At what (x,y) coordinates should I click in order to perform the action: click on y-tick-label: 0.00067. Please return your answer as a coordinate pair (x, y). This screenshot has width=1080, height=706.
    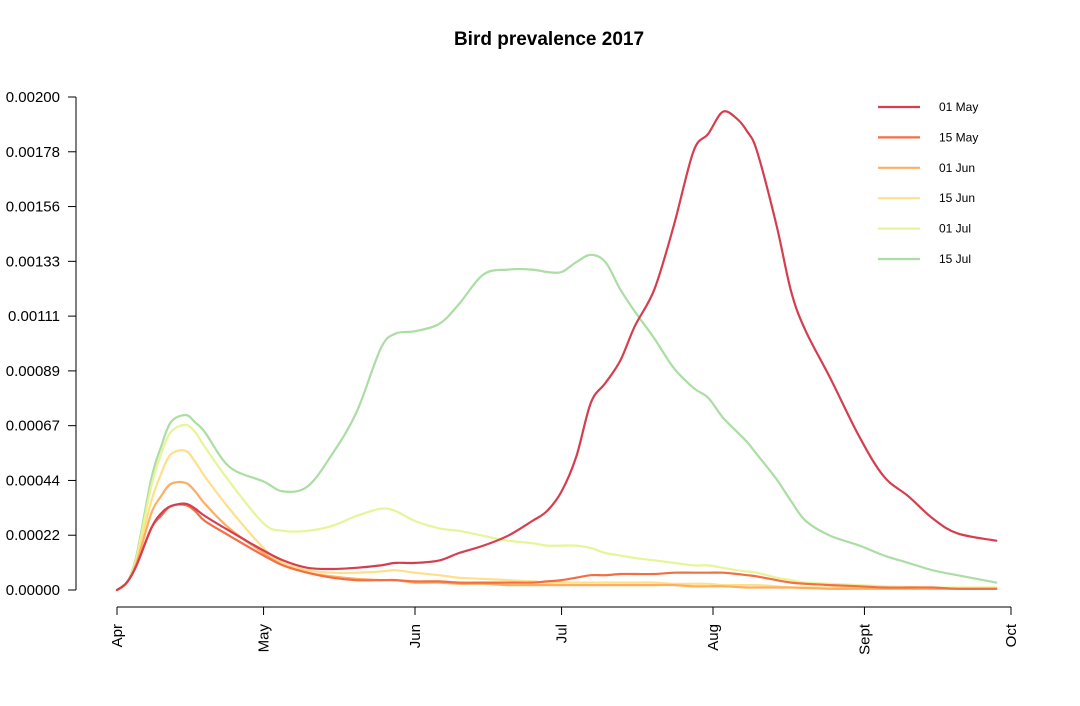
    Looking at the image, I should click on (33, 426).